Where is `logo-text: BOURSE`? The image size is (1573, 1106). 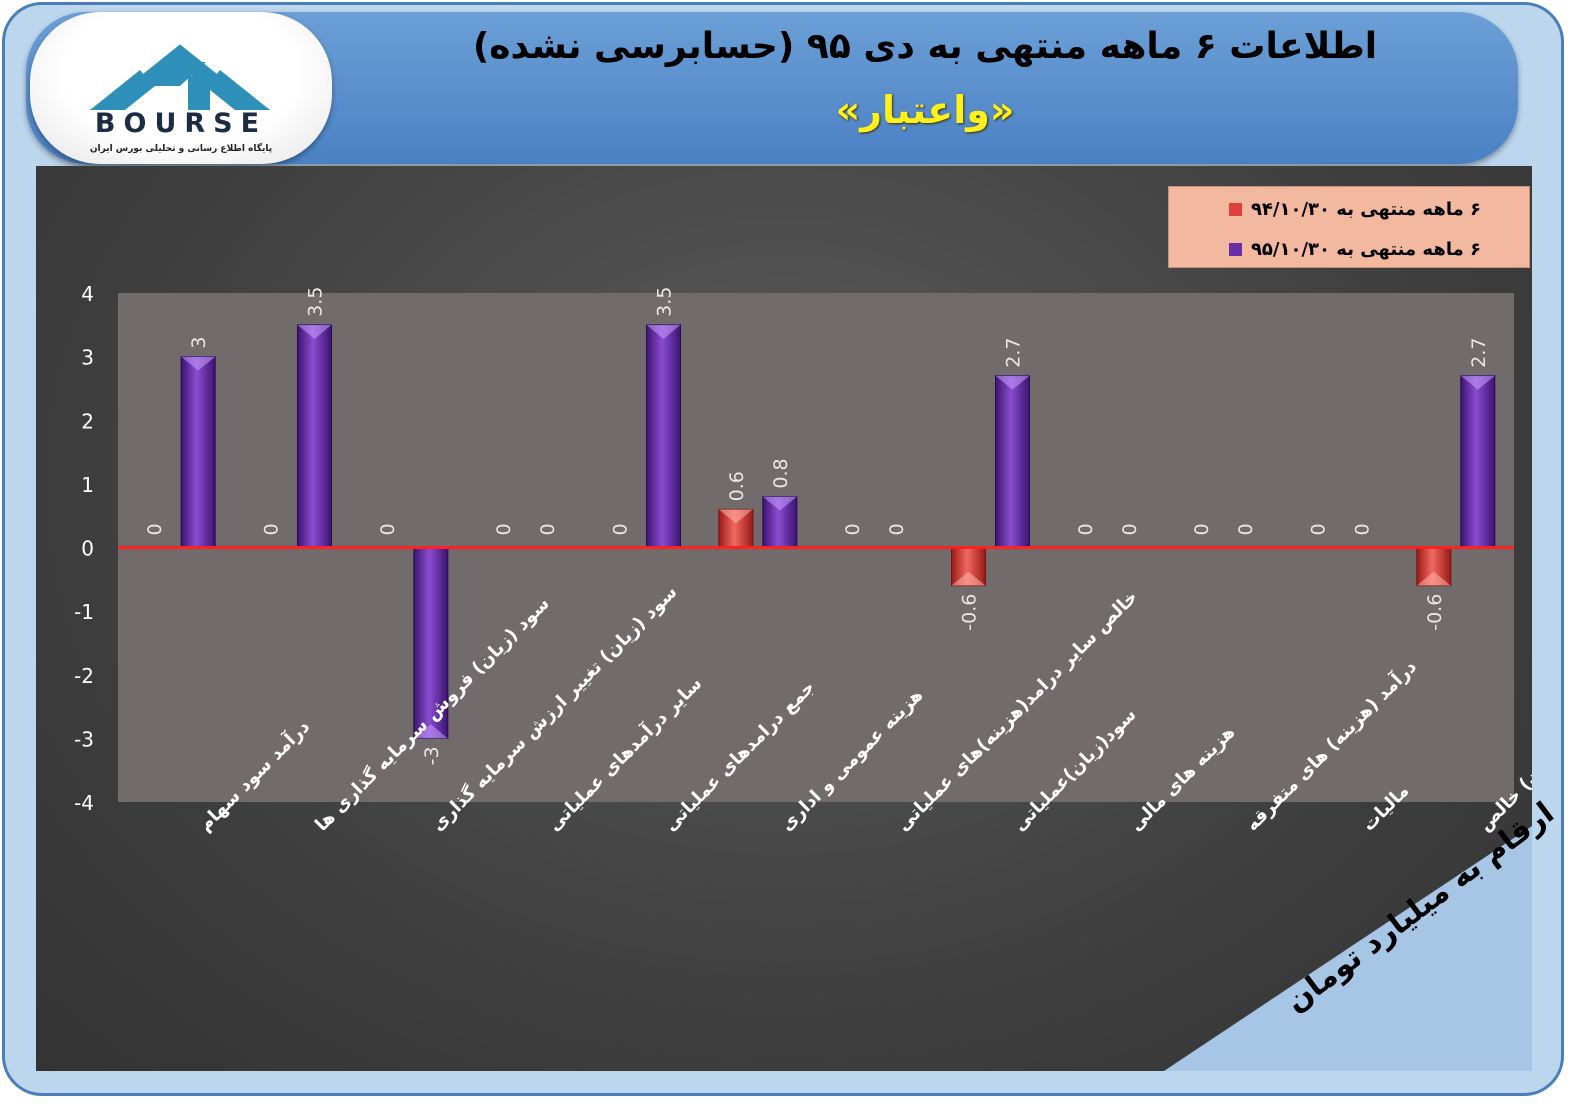 logo-text: BOURSE is located at coordinates (181, 123).